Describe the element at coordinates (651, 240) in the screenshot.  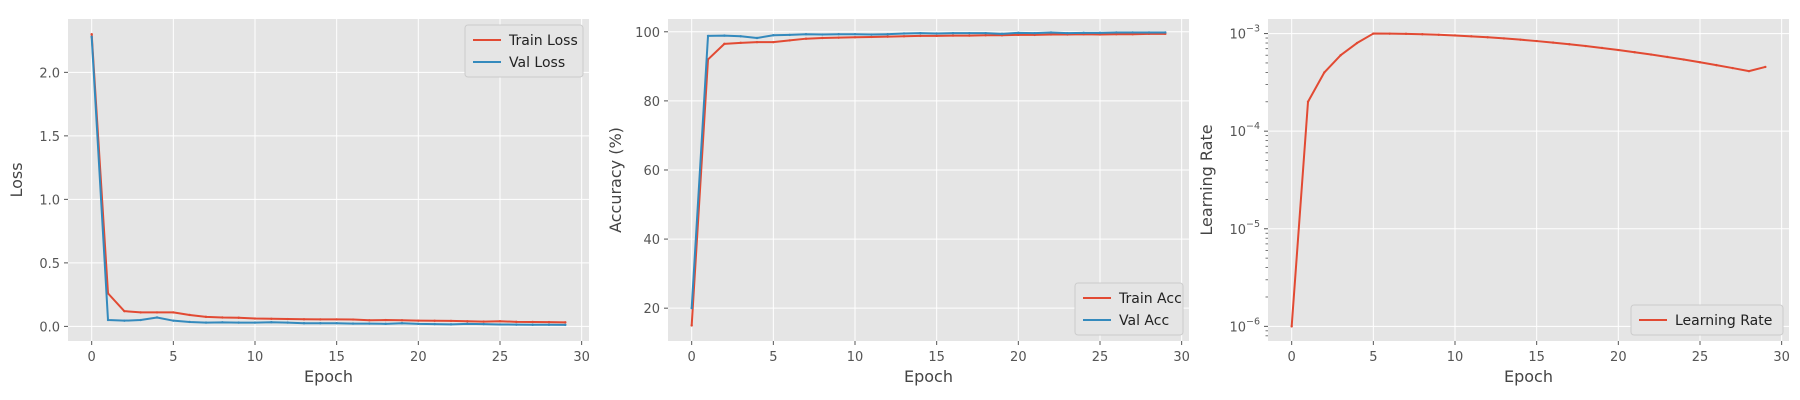
I see `y-tick-label: 40` at that location.